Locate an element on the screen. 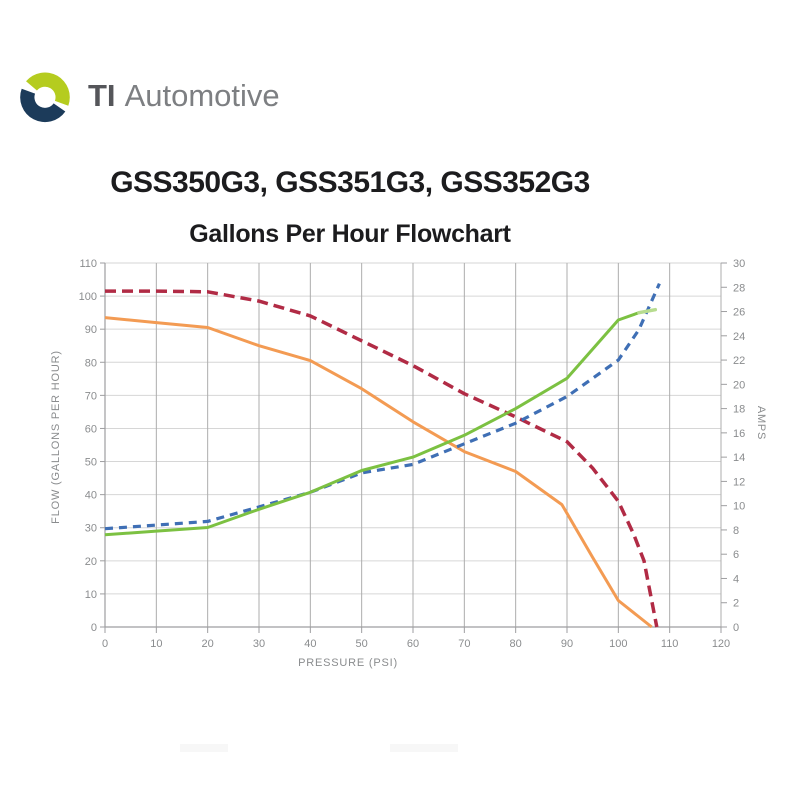 Image resolution: width=800 pixels, height=800 pixels. brand-name-bold: TI is located at coordinates (102, 95).